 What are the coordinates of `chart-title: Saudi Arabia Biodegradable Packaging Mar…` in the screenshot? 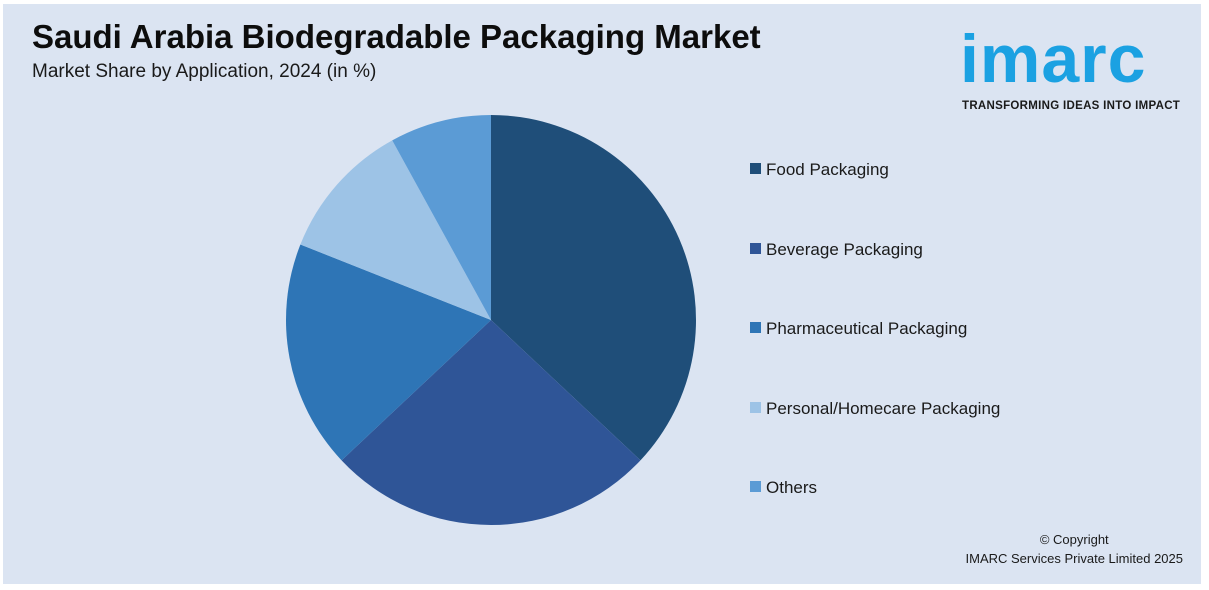 It's located at (396, 36).